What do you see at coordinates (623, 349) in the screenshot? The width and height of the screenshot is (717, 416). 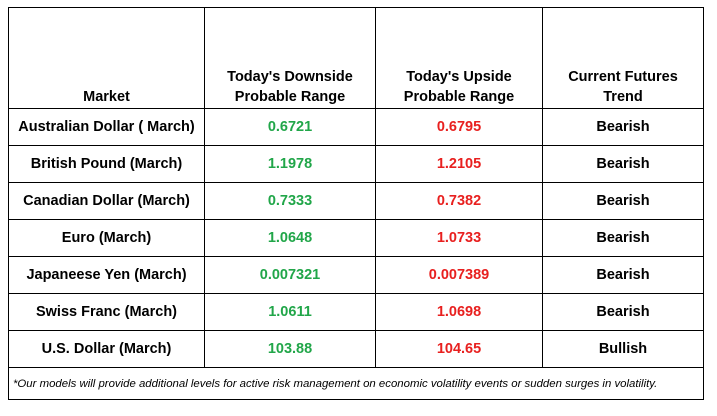 I see `cell-trend: Bullish` at bounding box center [623, 349].